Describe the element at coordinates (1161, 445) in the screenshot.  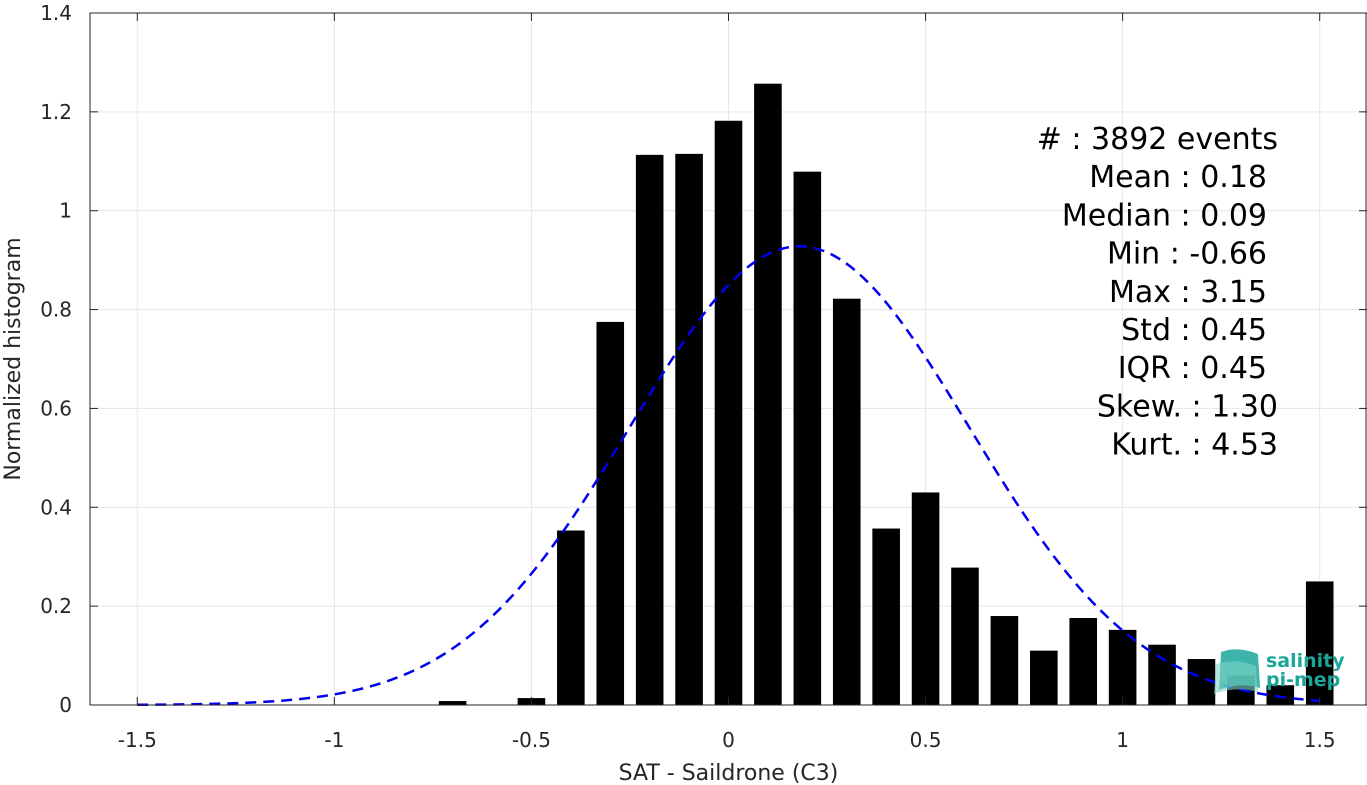
I see `stat-label: Kurt. :` at that location.